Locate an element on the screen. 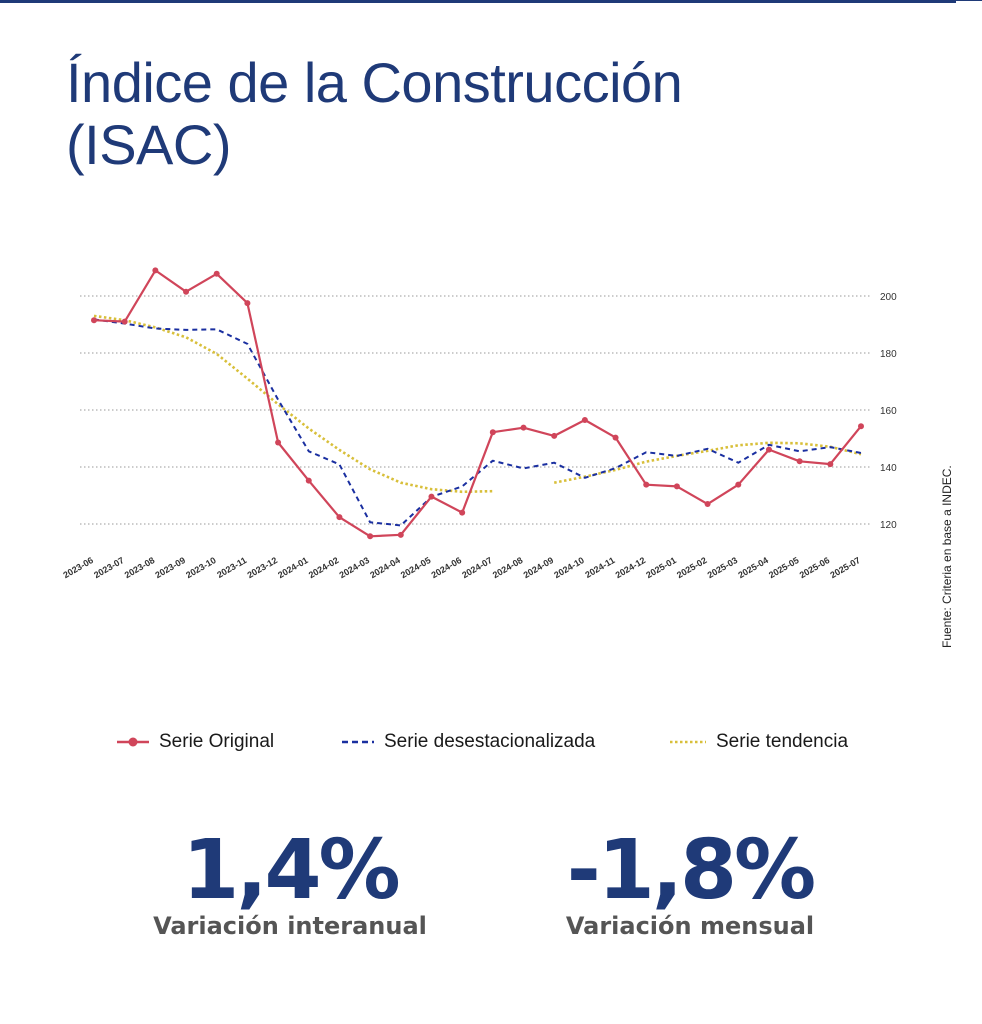 The width and height of the screenshot is (982, 1024). kpi-mensual: -1,8% Variación mensual is located at coordinates (690, 882).